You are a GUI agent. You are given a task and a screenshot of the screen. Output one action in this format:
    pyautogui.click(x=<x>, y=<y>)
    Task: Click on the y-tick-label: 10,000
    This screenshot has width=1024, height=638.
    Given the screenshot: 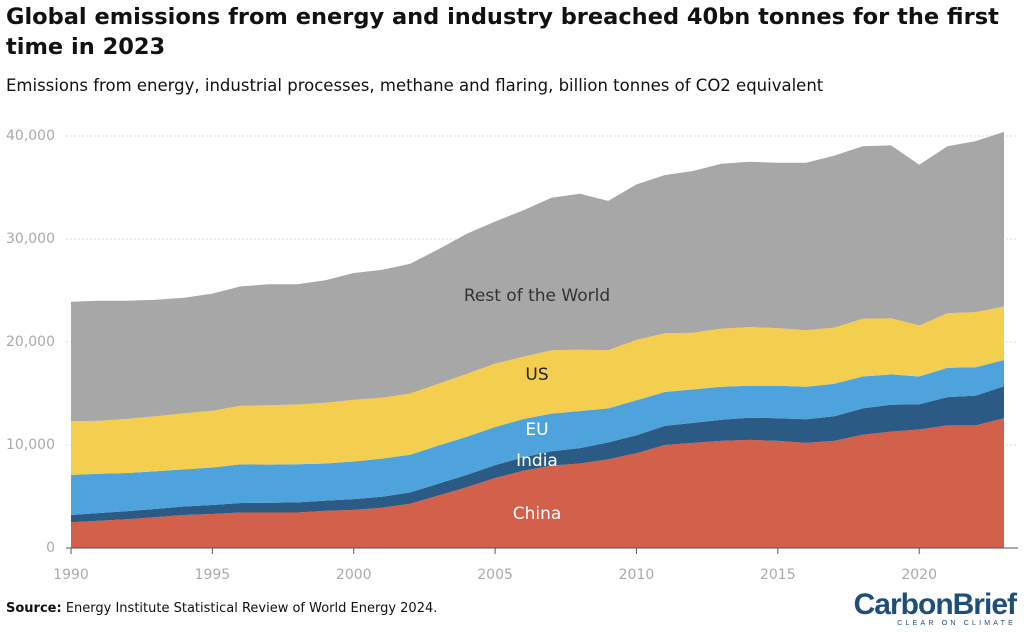 What is the action you would take?
    pyautogui.click(x=30, y=445)
    